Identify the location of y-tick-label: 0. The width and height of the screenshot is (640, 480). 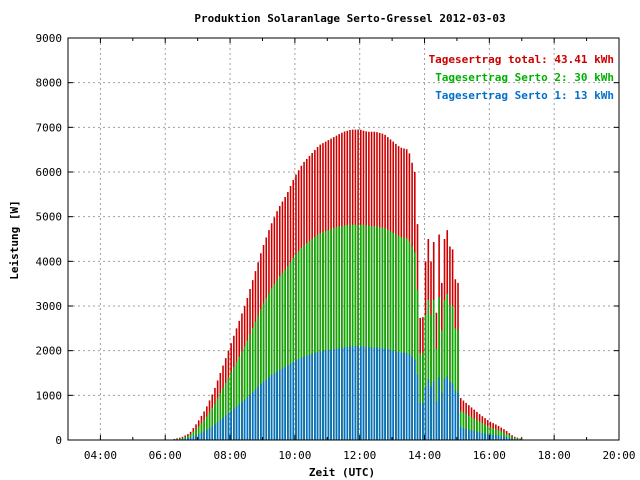
(58, 440).